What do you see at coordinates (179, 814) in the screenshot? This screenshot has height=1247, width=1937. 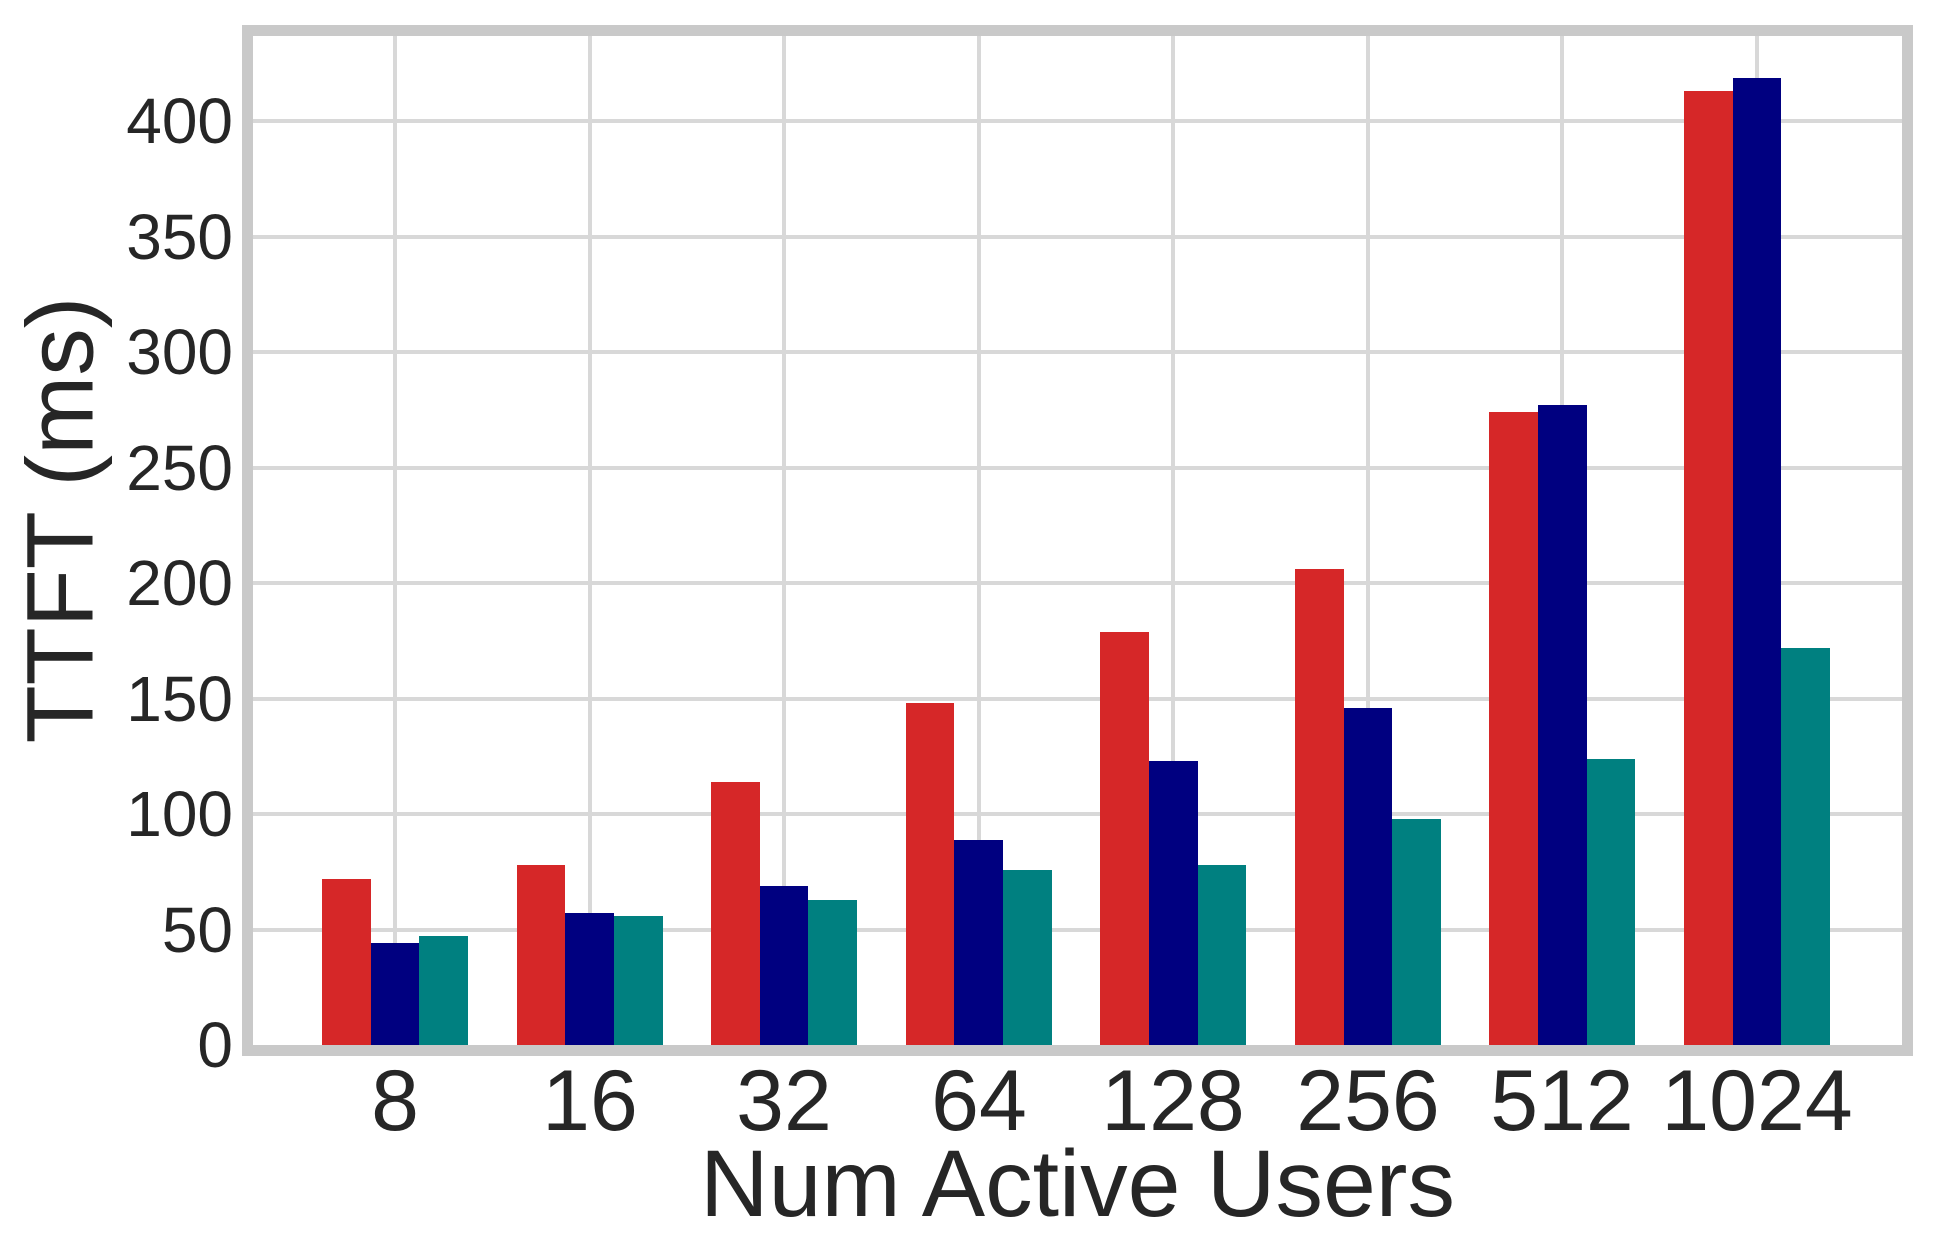 I see `y-tick-label: 100` at bounding box center [179, 814].